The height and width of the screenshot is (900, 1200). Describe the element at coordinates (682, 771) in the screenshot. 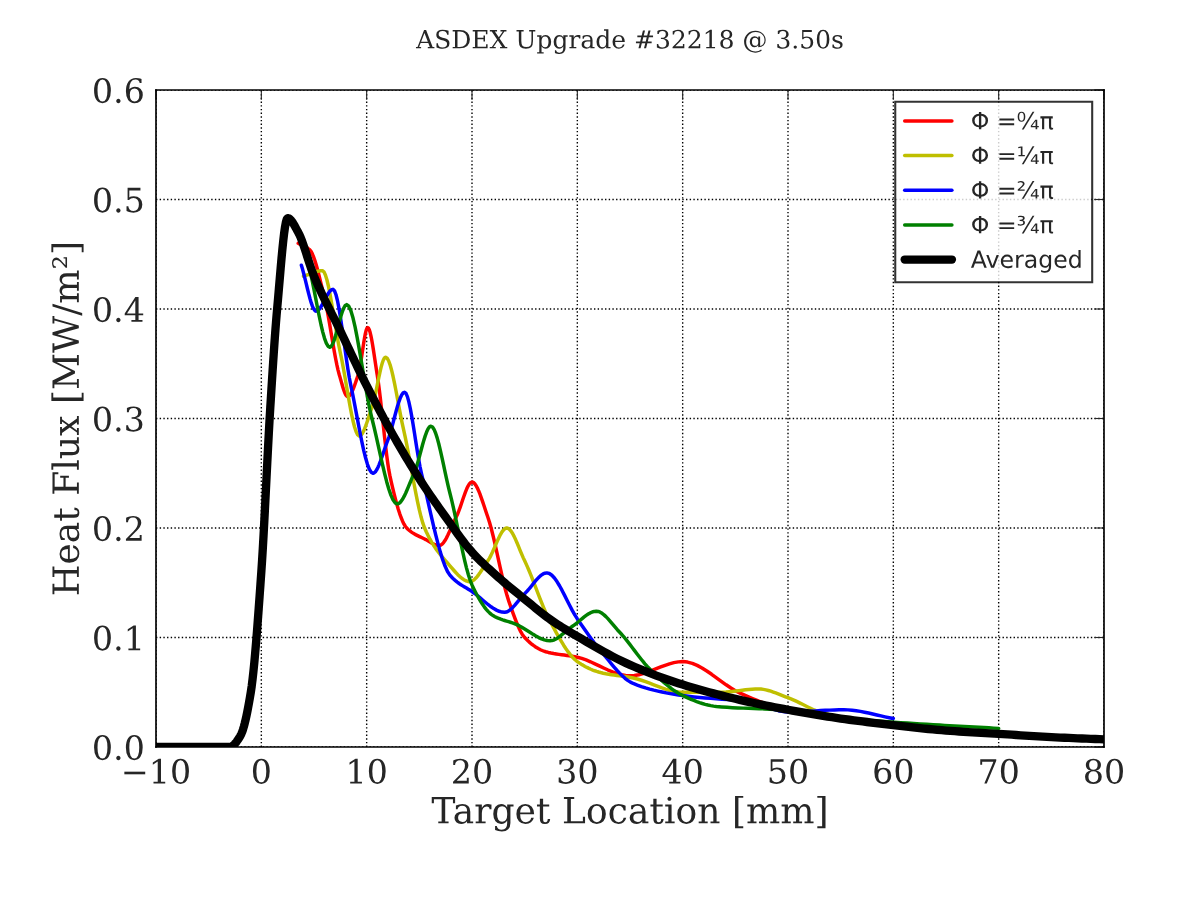

I see `x-tick-label: 40` at that location.